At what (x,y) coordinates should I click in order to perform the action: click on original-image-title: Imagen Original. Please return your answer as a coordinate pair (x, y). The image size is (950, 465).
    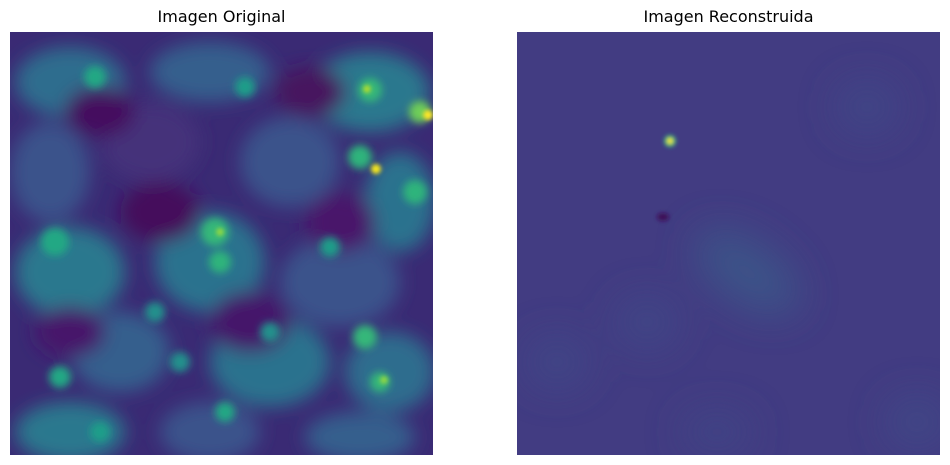
    Looking at the image, I should click on (221, 16).